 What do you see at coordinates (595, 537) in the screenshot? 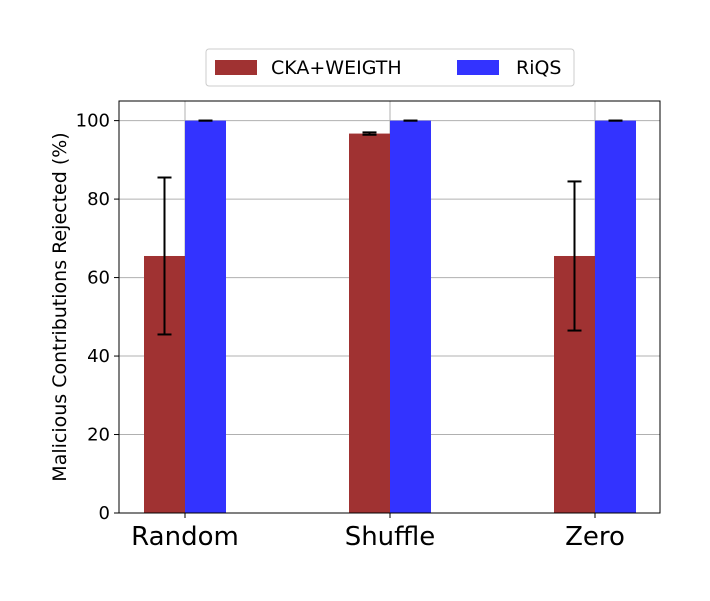
I see `x-tick-label-zero: Zero` at bounding box center [595, 537].